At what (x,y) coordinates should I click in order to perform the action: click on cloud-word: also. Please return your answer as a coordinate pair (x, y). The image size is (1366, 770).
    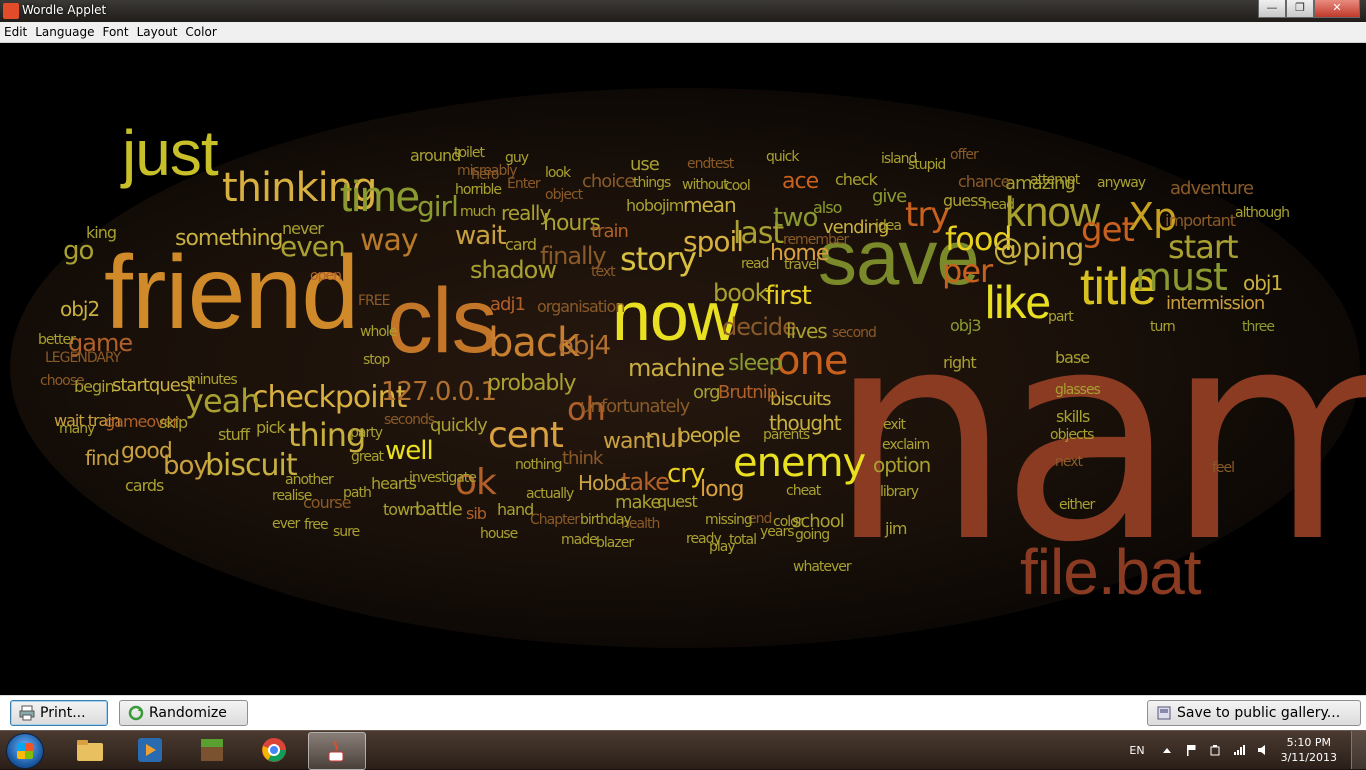
    Looking at the image, I should click on (827, 207).